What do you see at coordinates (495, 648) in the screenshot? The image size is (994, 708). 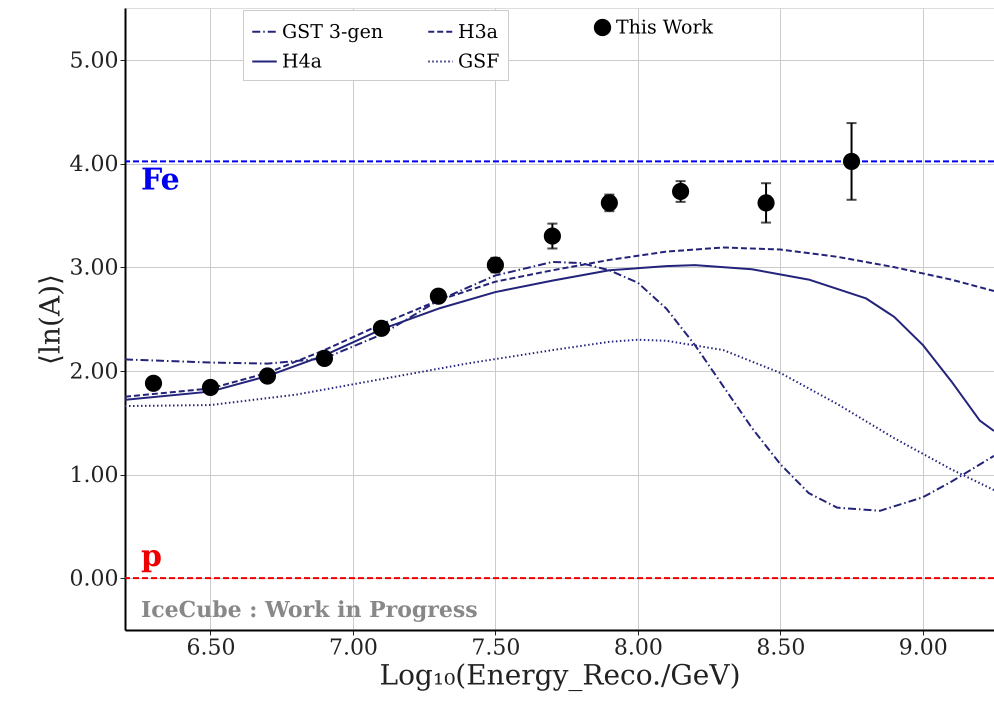 I see `x-tick-label: 7.50` at bounding box center [495, 648].